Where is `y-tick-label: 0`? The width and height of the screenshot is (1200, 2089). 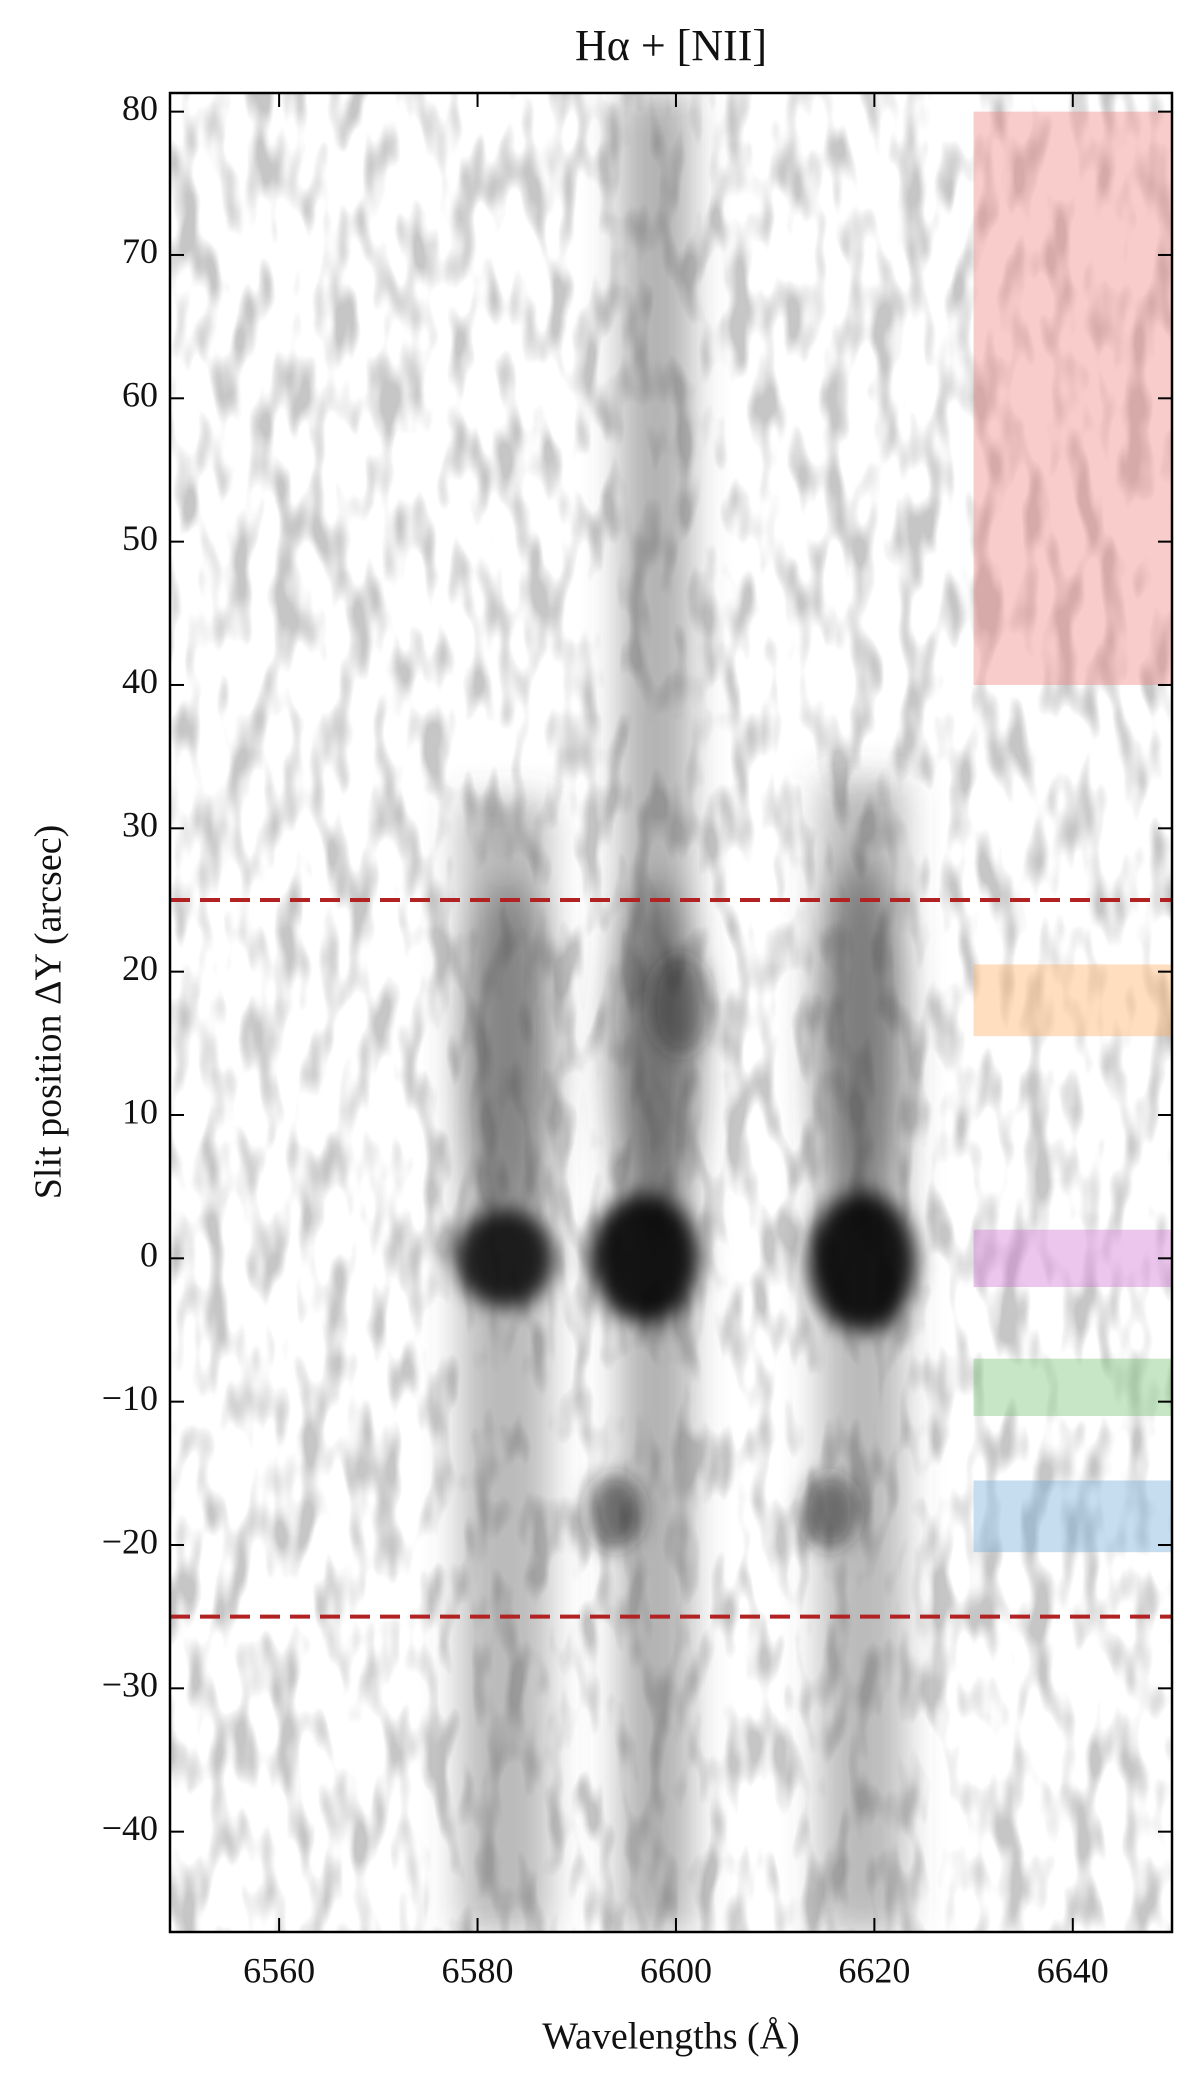 y-tick-label: 0 is located at coordinates (149, 1255).